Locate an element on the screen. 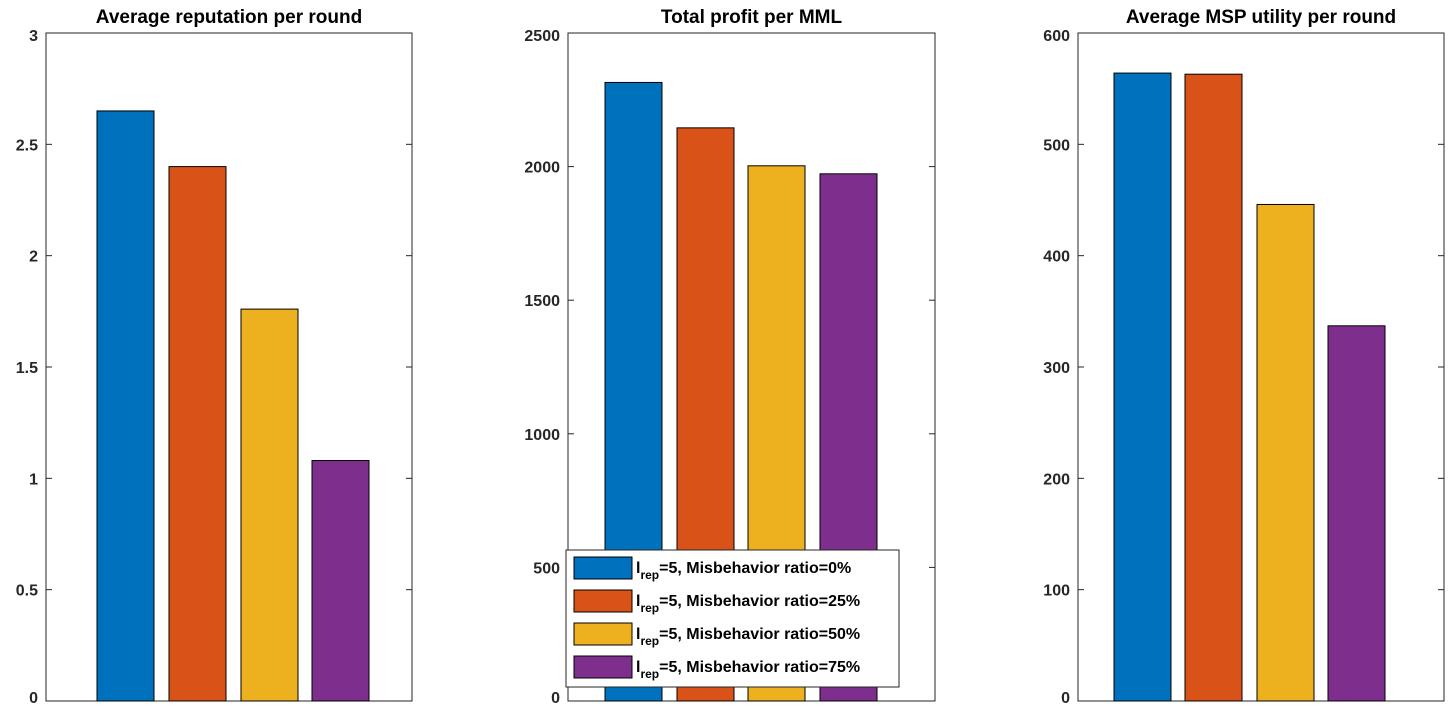 The height and width of the screenshot is (717, 1449). y-tick-label: 200 is located at coordinates (1056, 479).